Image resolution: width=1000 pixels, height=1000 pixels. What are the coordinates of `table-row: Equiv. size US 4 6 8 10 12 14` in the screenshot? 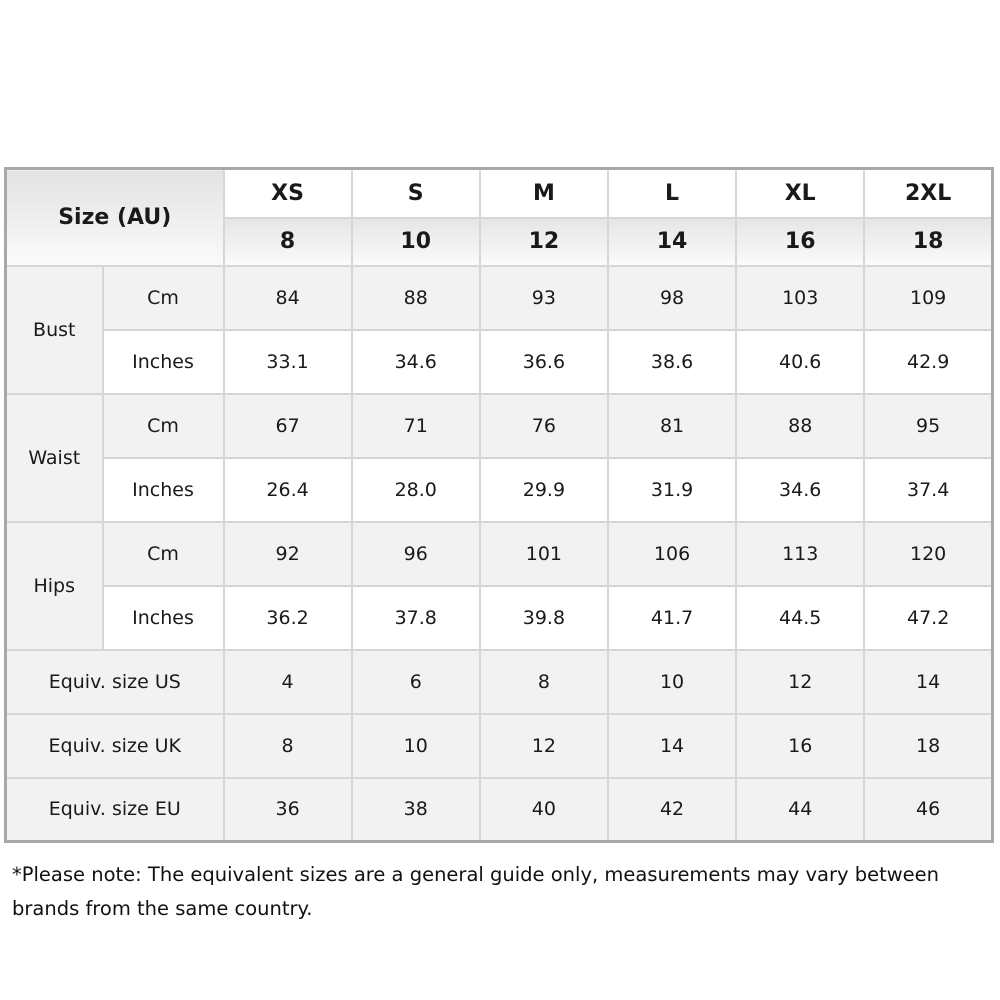 It's located at (499, 681).